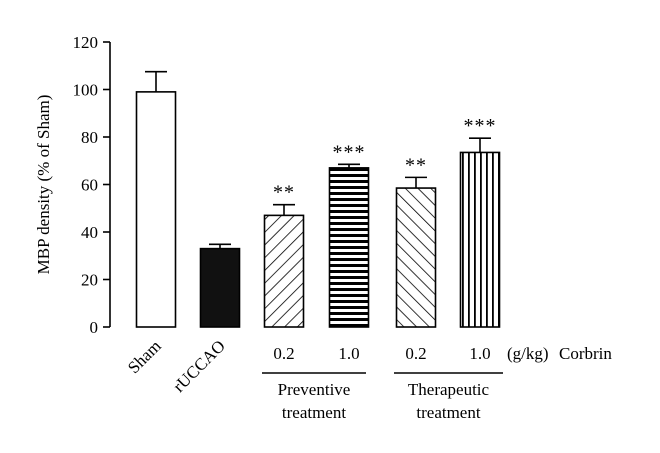 The image size is (660, 453). Describe the element at coordinates (86, 42) in the screenshot. I see `y-tick-label: 120` at that location.